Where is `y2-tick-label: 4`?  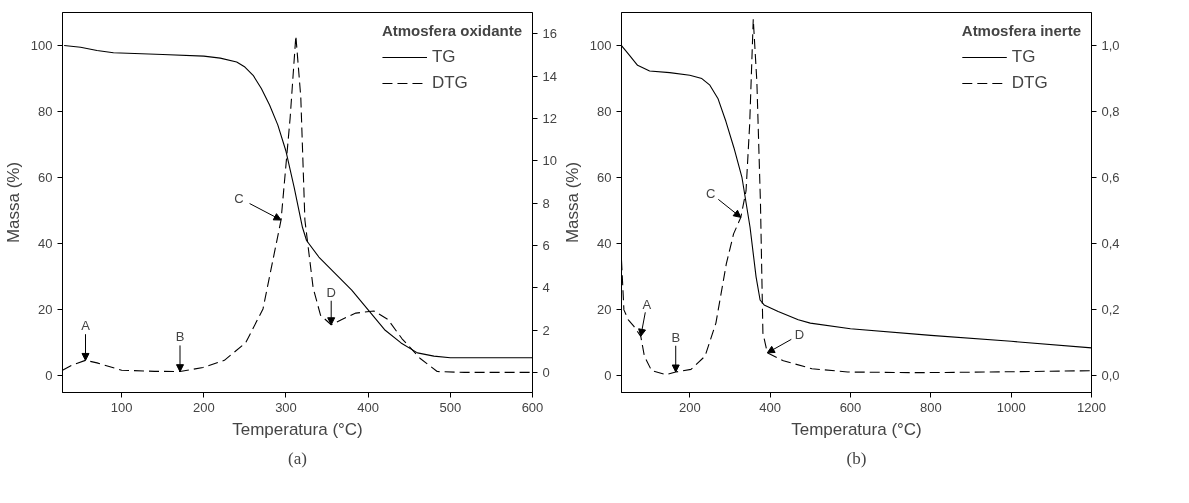
y2-tick-label: 4 is located at coordinates (546, 288).